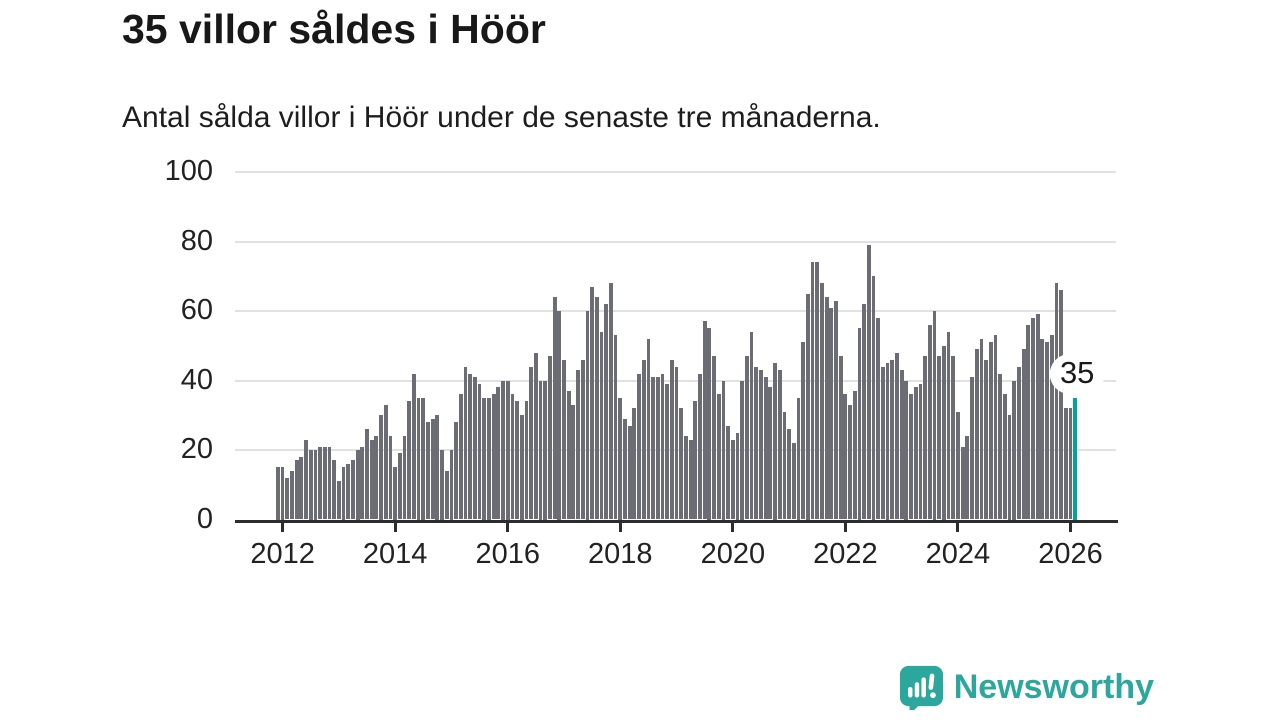 Image resolution: width=1280 pixels, height=720 pixels. Describe the element at coordinates (845, 554) in the screenshot. I see `x-axis-label-2022: 2022` at that location.